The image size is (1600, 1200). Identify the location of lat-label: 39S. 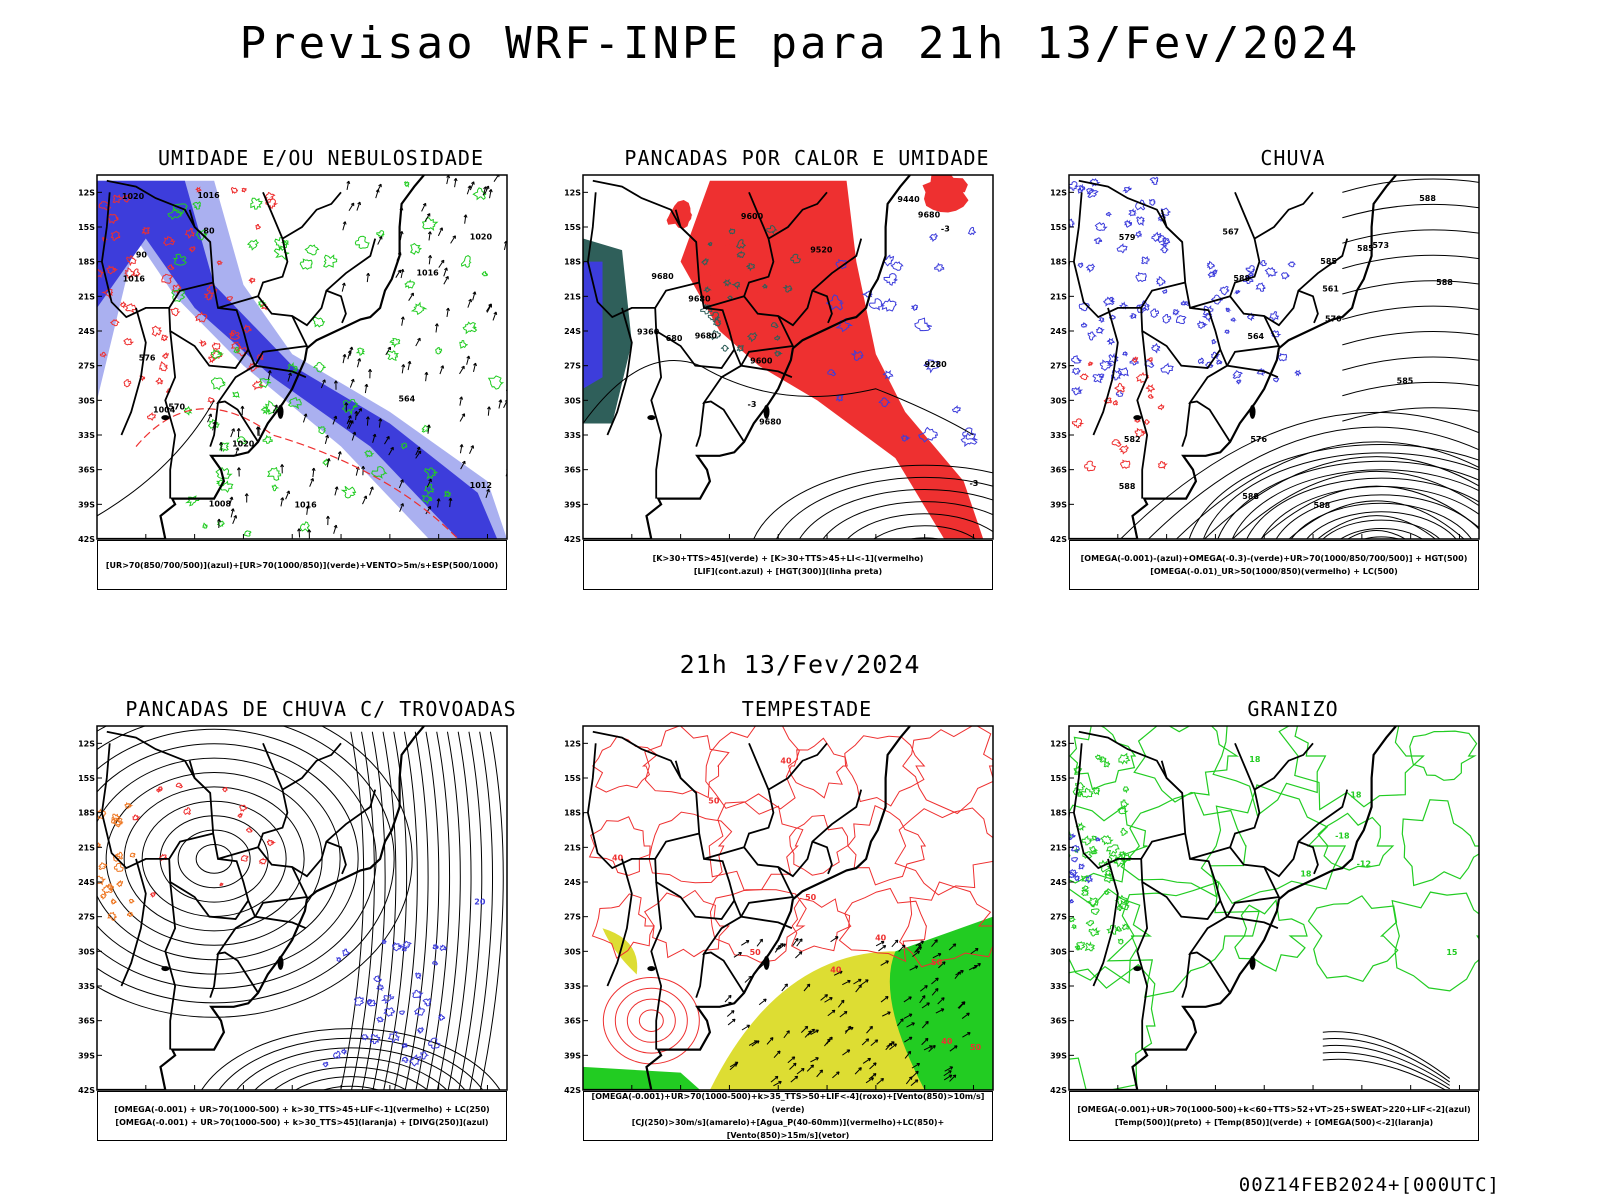
(1058, 504).